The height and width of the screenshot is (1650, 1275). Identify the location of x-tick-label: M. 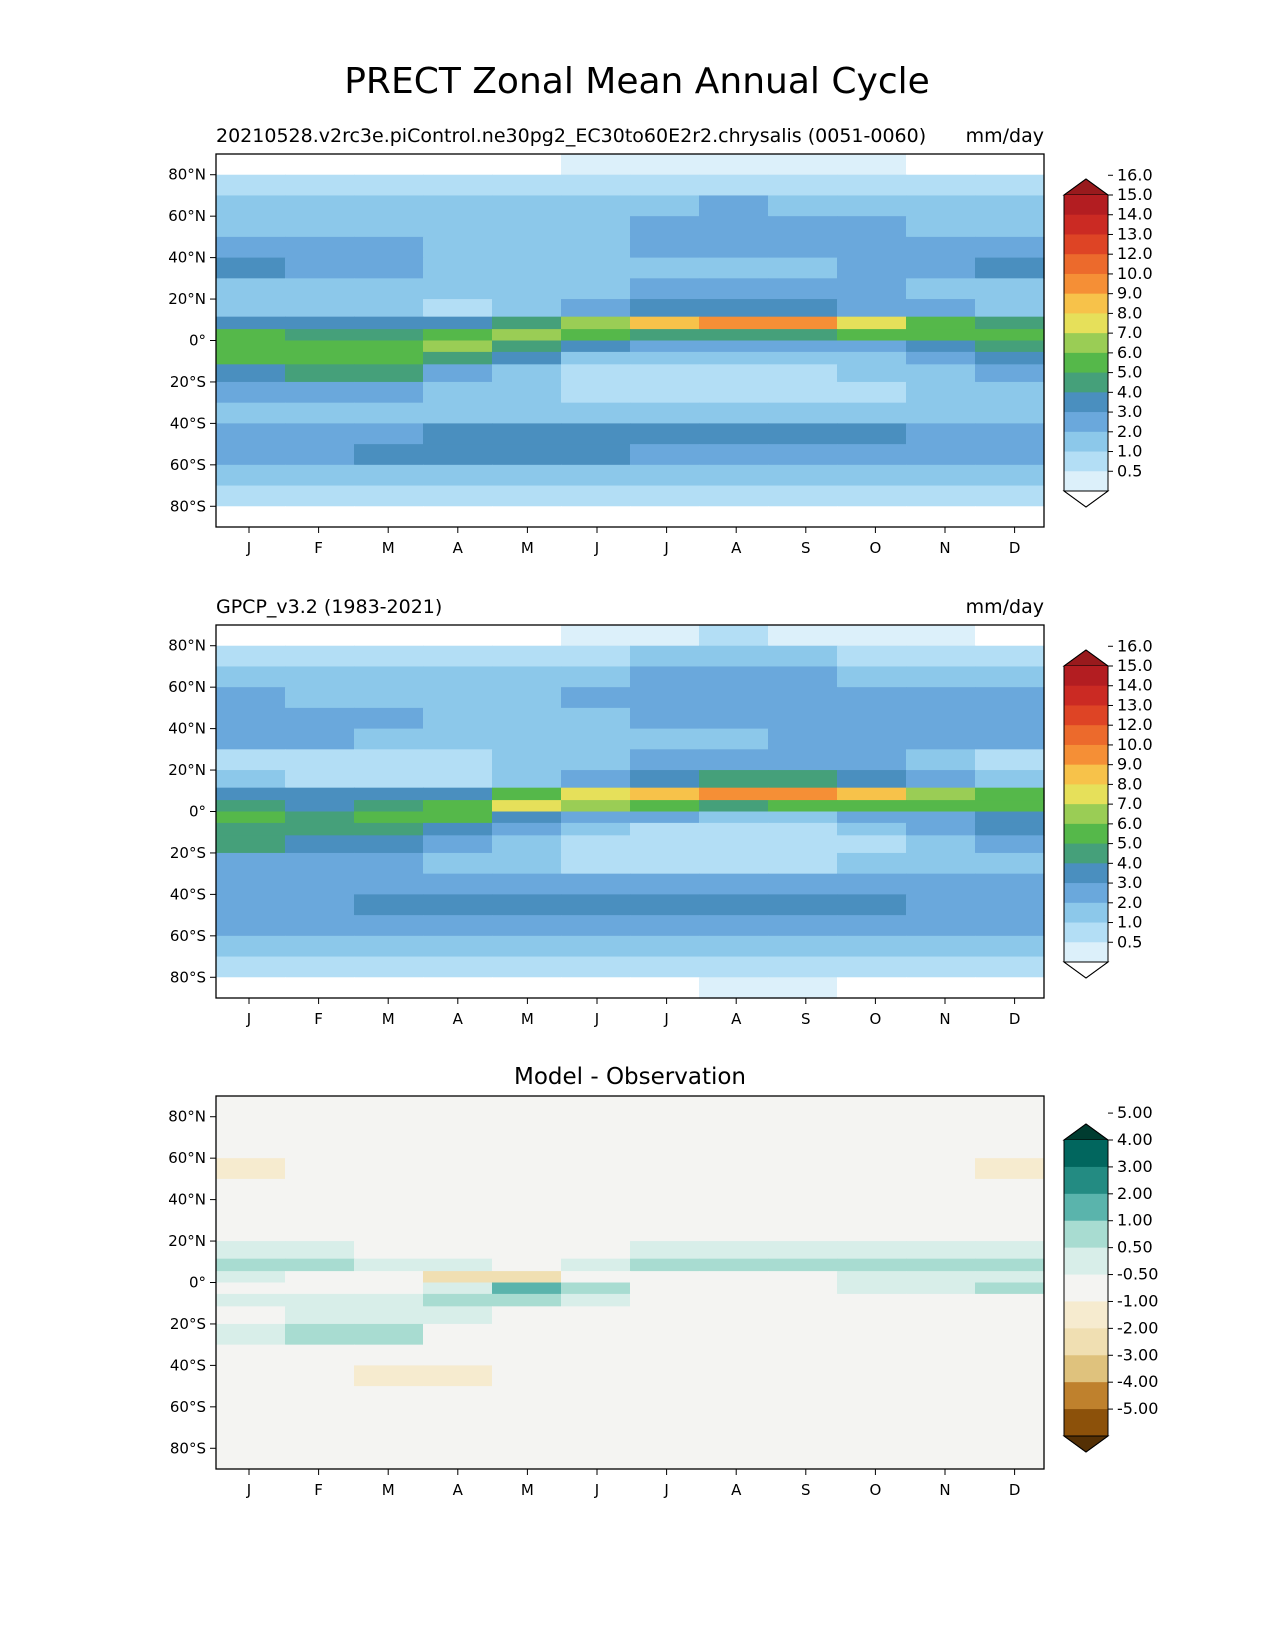
(388, 1019).